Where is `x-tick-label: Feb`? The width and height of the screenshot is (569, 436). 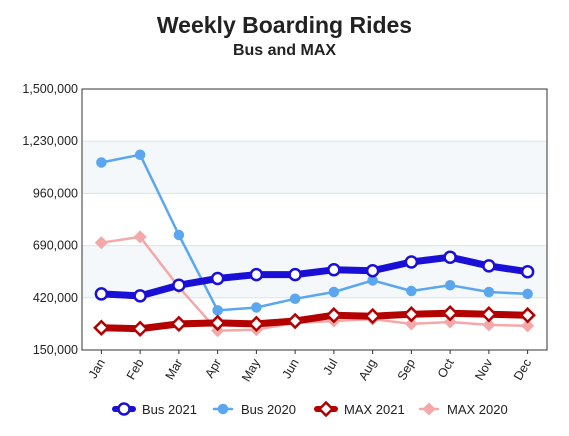 x-tick-label: Feb is located at coordinates (135, 369).